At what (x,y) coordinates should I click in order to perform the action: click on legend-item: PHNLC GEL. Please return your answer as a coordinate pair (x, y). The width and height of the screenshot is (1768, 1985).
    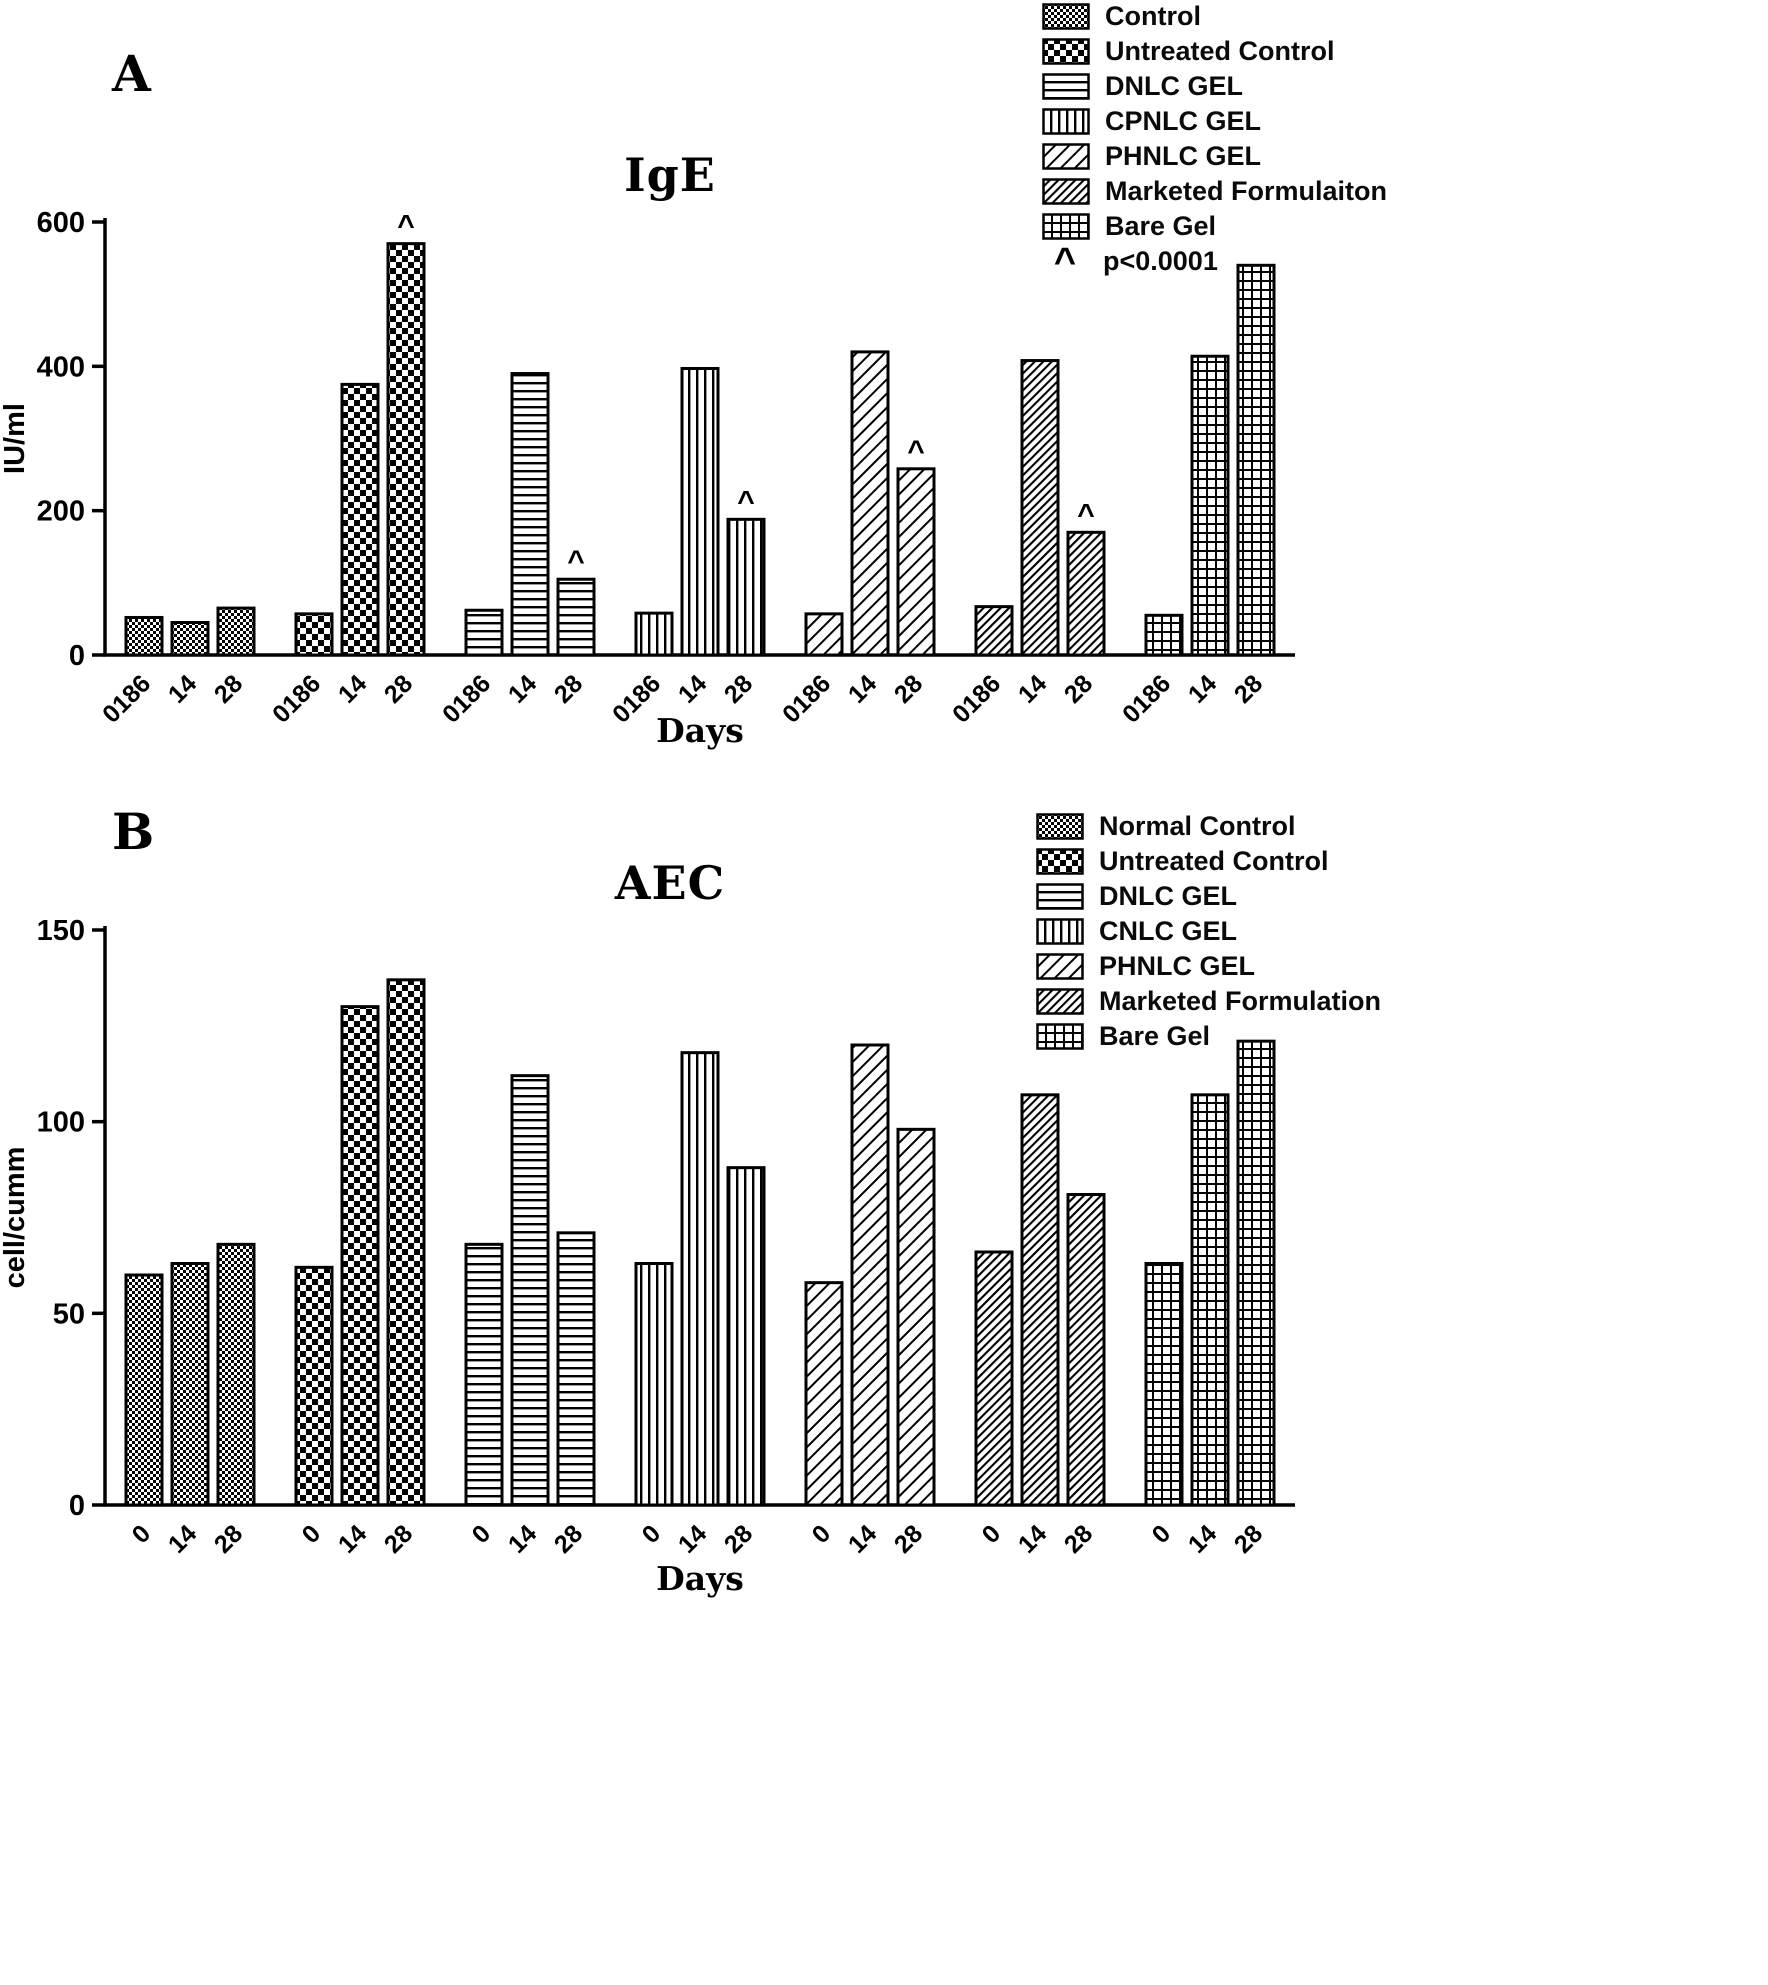
    Looking at the image, I should click on (1214, 156).